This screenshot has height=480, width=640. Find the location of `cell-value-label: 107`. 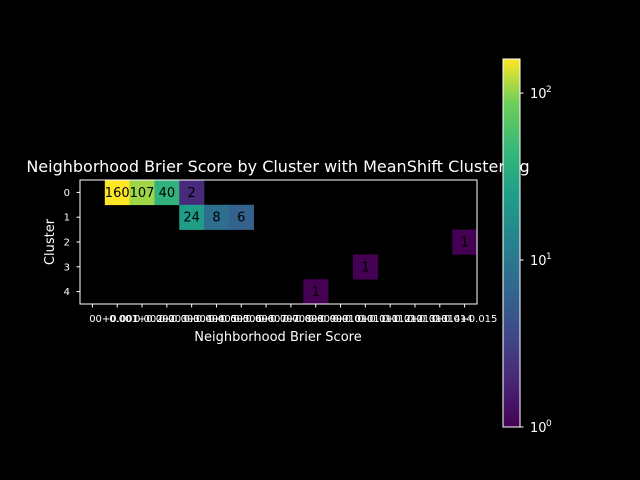

cell-value-label: 107 is located at coordinates (142, 193).